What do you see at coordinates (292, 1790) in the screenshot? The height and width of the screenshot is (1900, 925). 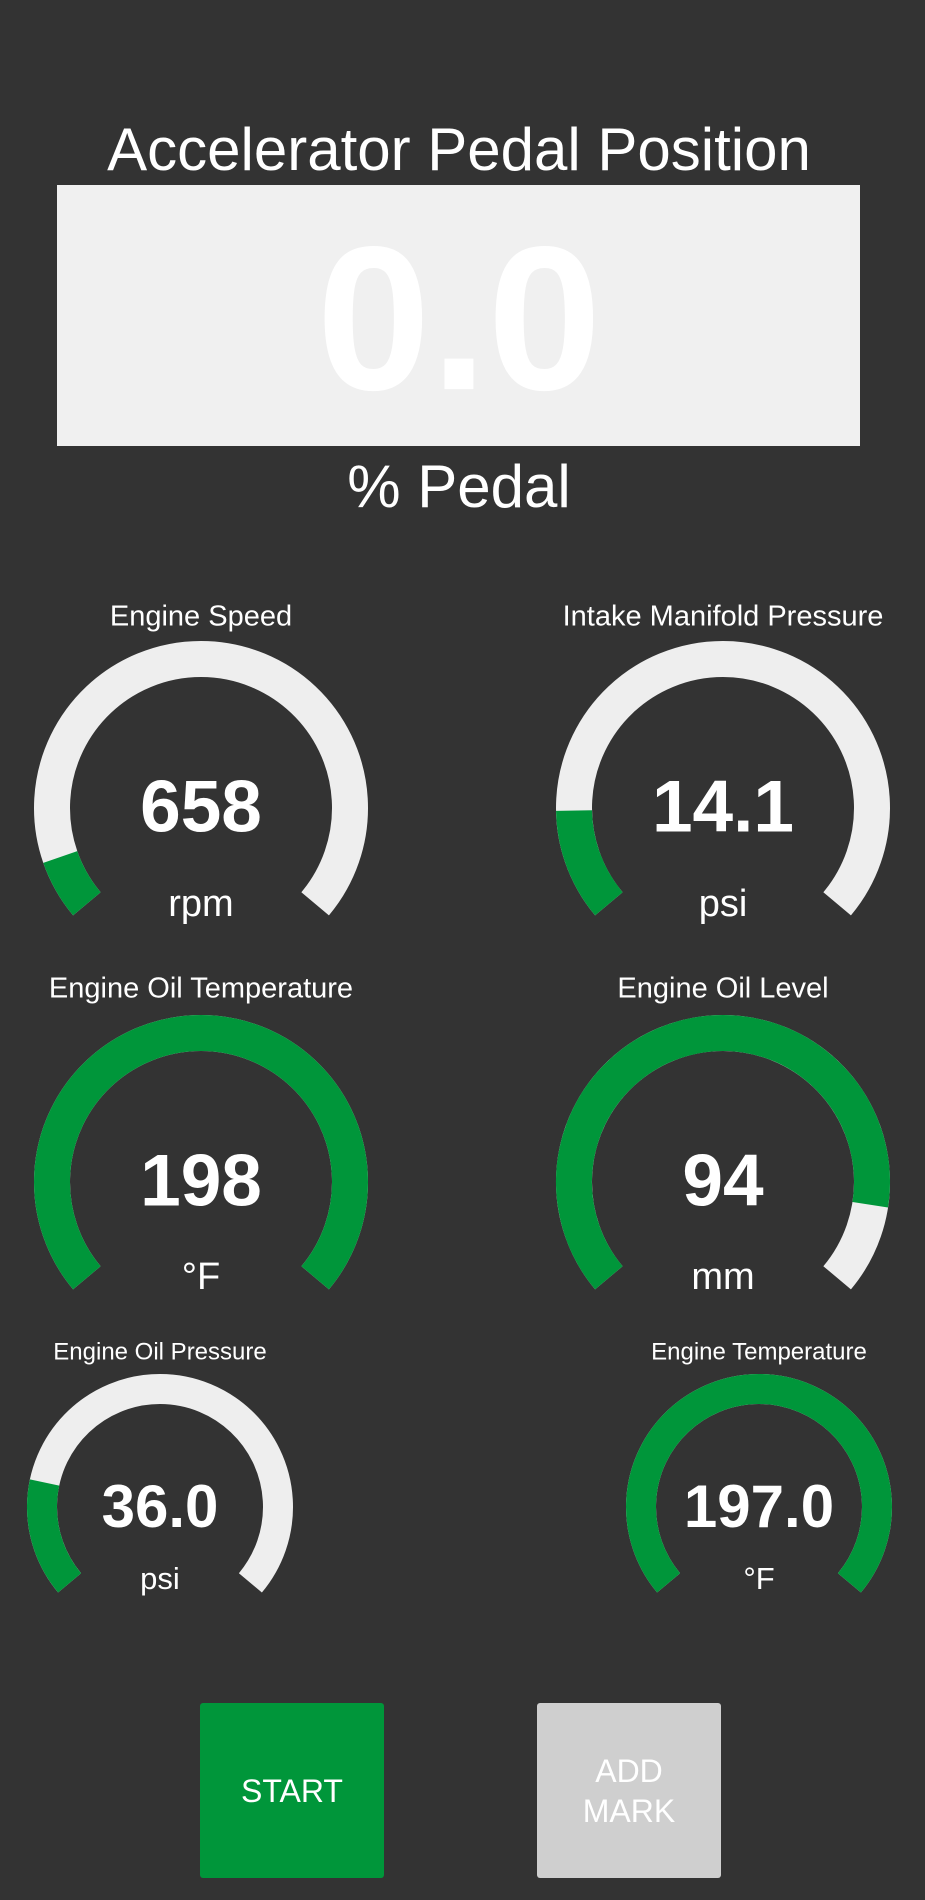 I see `start-button: START` at bounding box center [292, 1790].